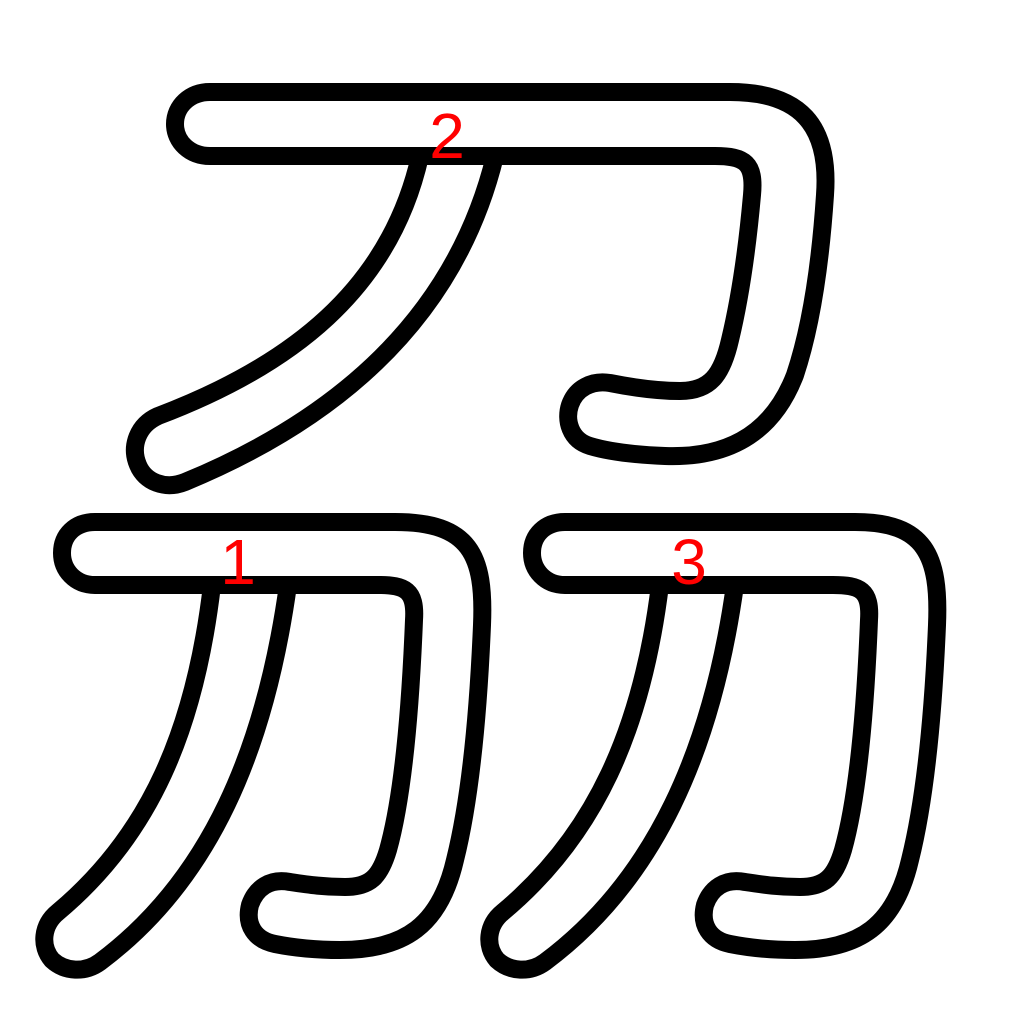 The height and width of the screenshot is (1024, 1024). Describe the element at coordinates (689, 562) in the screenshot. I see `stroke-number-3: 3` at that location.